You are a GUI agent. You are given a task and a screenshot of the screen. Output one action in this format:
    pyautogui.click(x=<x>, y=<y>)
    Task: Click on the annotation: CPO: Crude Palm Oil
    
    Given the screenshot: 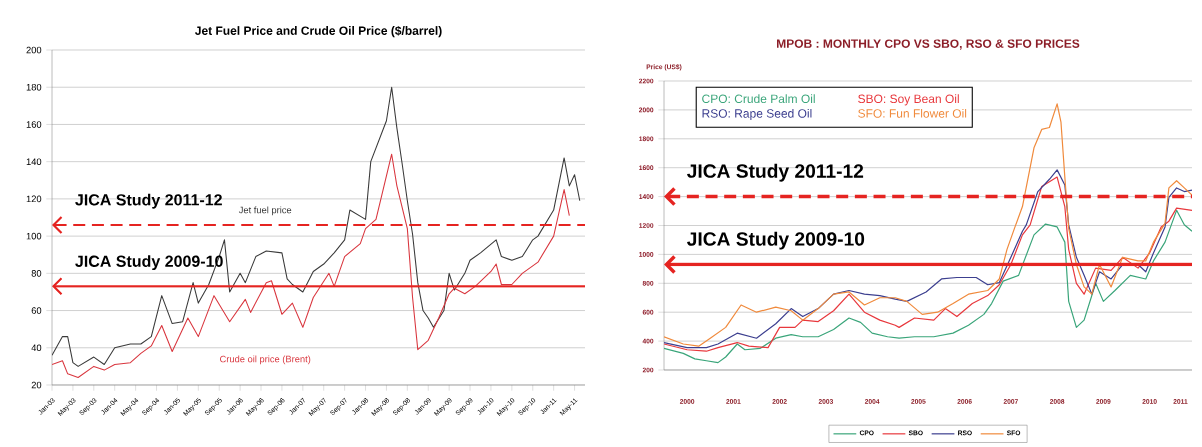 What is the action you would take?
    pyautogui.click(x=758, y=99)
    